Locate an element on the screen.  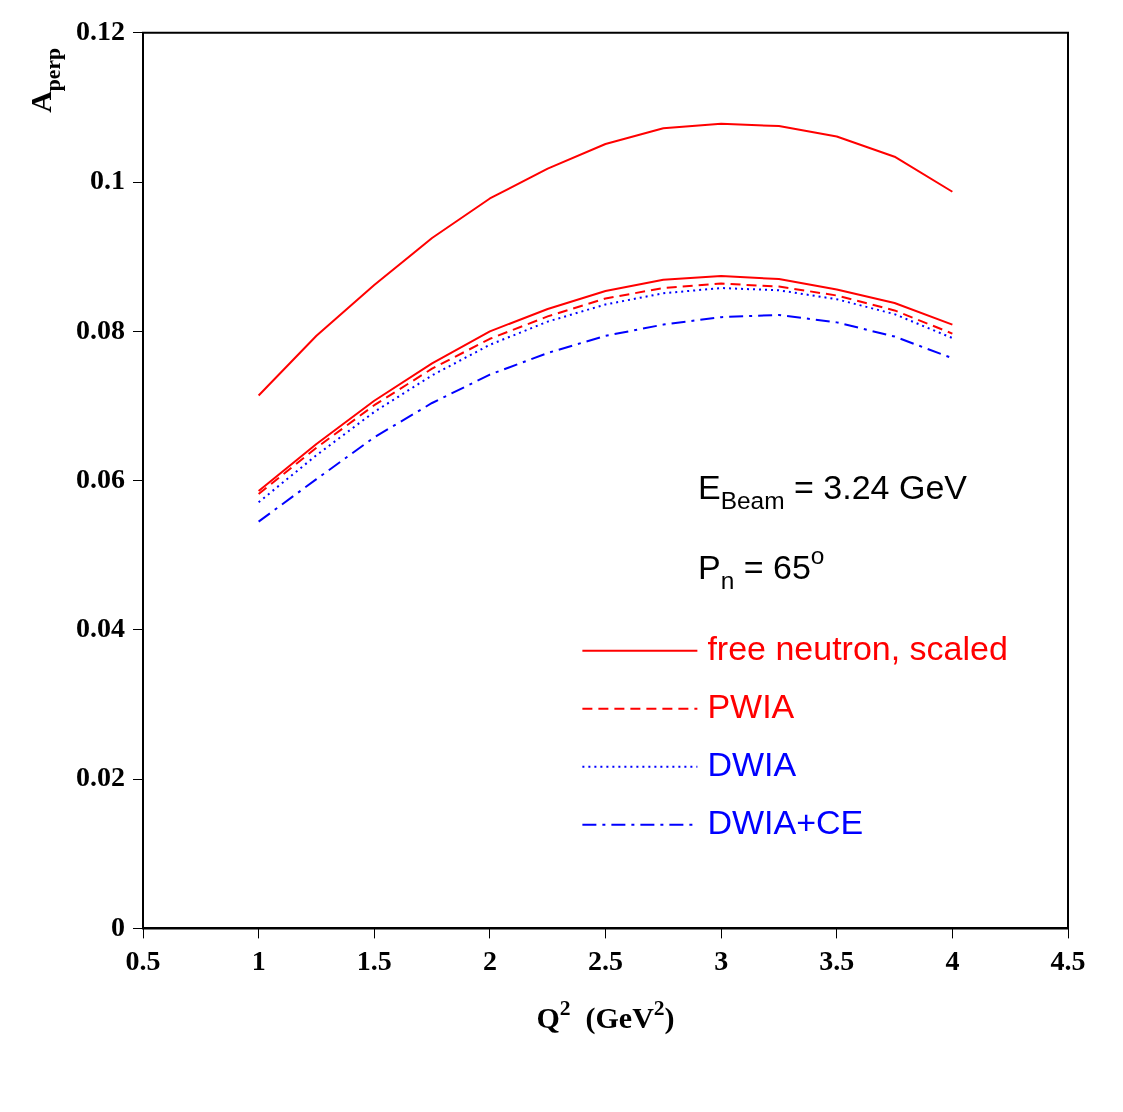
y-tick-label: 0.08 is located at coordinates (100, 329).